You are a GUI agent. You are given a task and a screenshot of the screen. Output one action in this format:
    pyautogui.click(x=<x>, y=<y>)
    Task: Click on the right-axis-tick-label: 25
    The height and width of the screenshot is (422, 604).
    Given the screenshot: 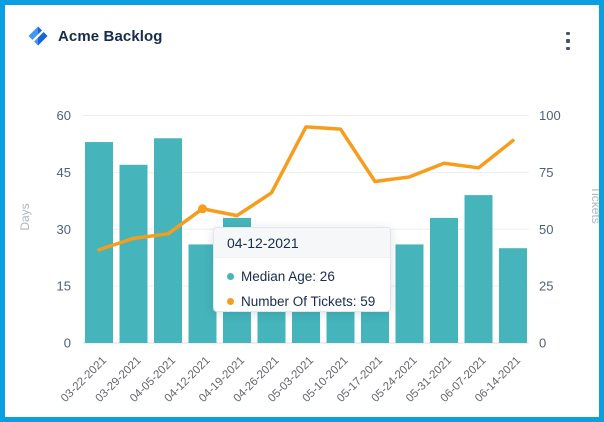 What is the action you would take?
    pyautogui.click(x=546, y=286)
    